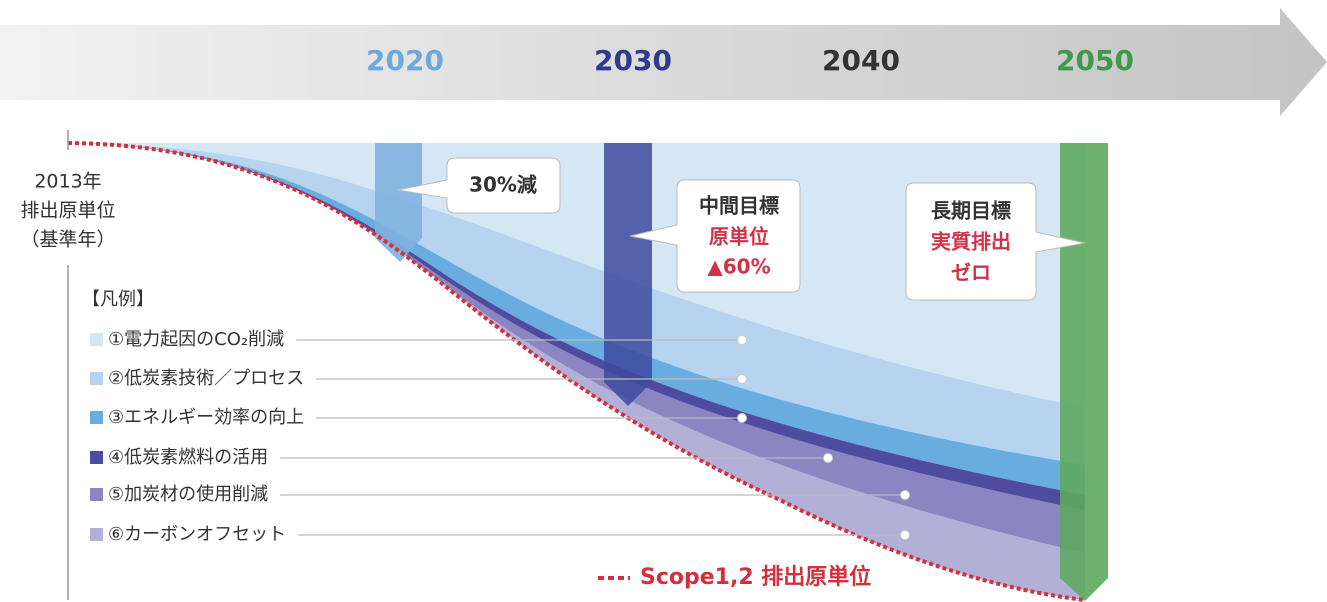 Image resolution: width=1327 pixels, height=602 pixels. Describe the element at coordinates (206, 378) in the screenshot. I see `legend-item: ②低炭素技術／プロセス` at that location.